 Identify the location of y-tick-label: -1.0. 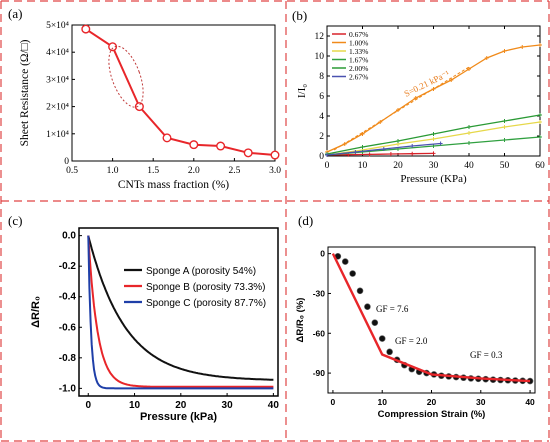
(68, 388).